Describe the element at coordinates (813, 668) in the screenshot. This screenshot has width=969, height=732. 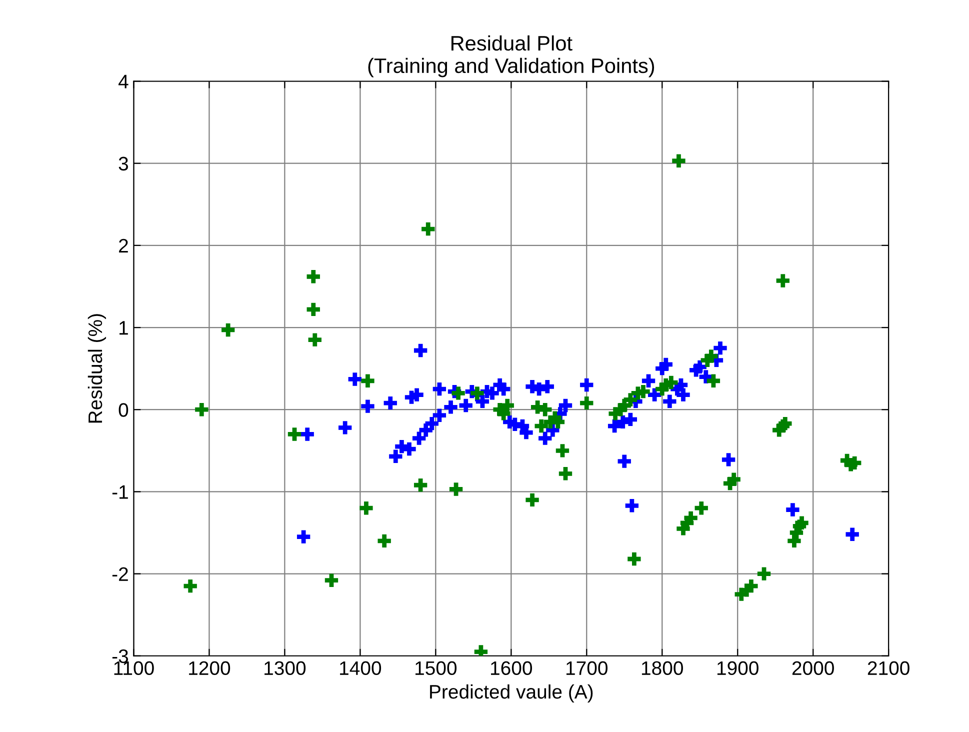
I see `x-tick-label: 2000` at that location.